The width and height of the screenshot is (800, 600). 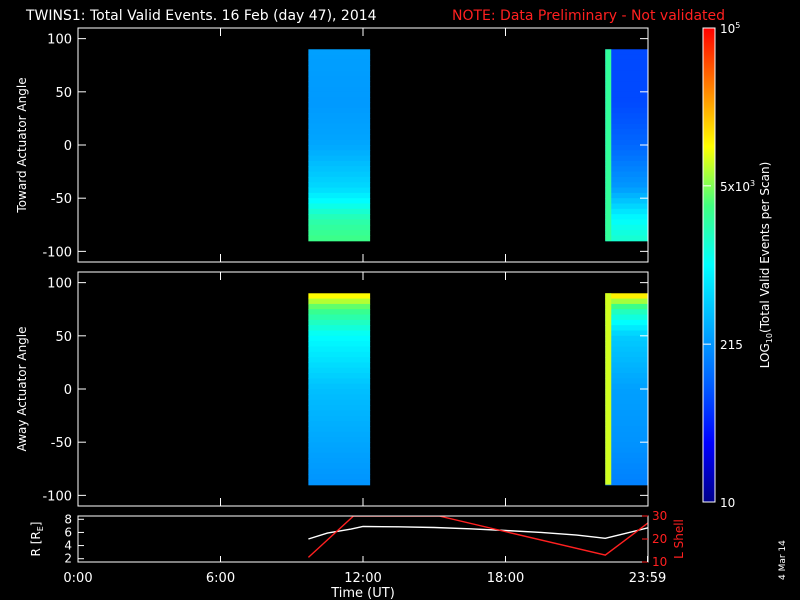 I want to click on x-tick-label: 18:00, so click(x=505, y=578).